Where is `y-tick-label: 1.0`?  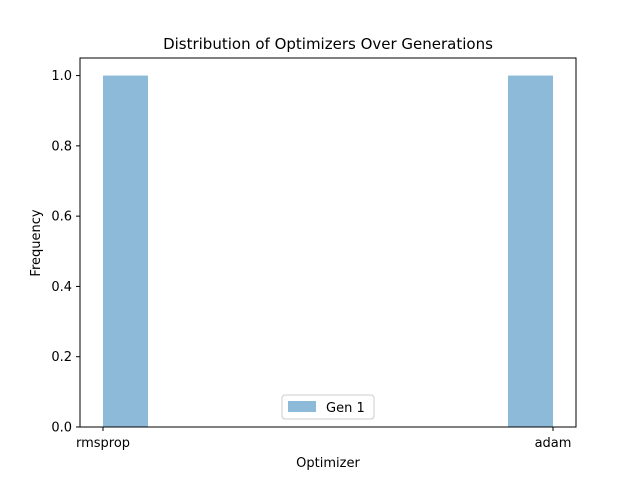
y-tick-label: 1.0 is located at coordinates (61, 76).